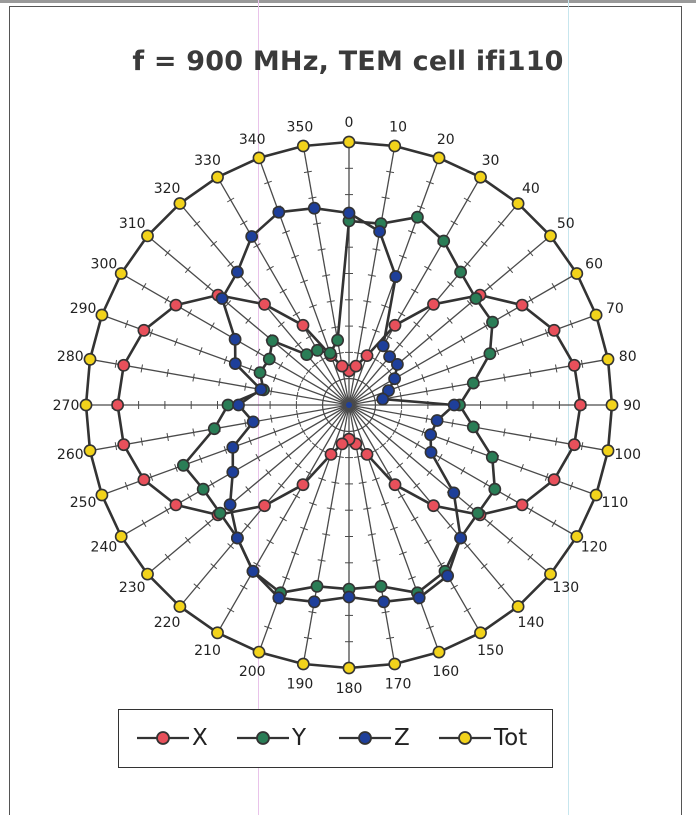 The height and width of the screenshot is (815, 696). What do you see at coordinates (104, 548) in the screenshot?
I see `angle-label: 240` at bounding box center [104, 548].